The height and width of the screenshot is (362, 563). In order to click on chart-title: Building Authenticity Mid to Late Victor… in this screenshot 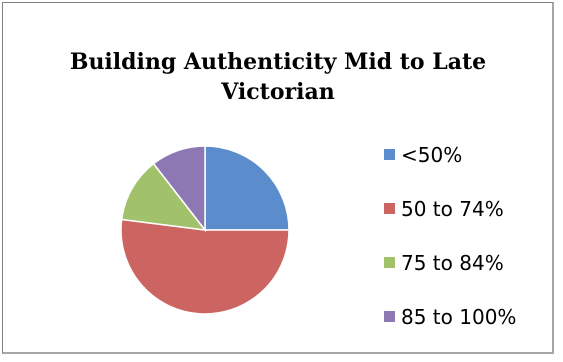, I will do `click(278, 77)`.